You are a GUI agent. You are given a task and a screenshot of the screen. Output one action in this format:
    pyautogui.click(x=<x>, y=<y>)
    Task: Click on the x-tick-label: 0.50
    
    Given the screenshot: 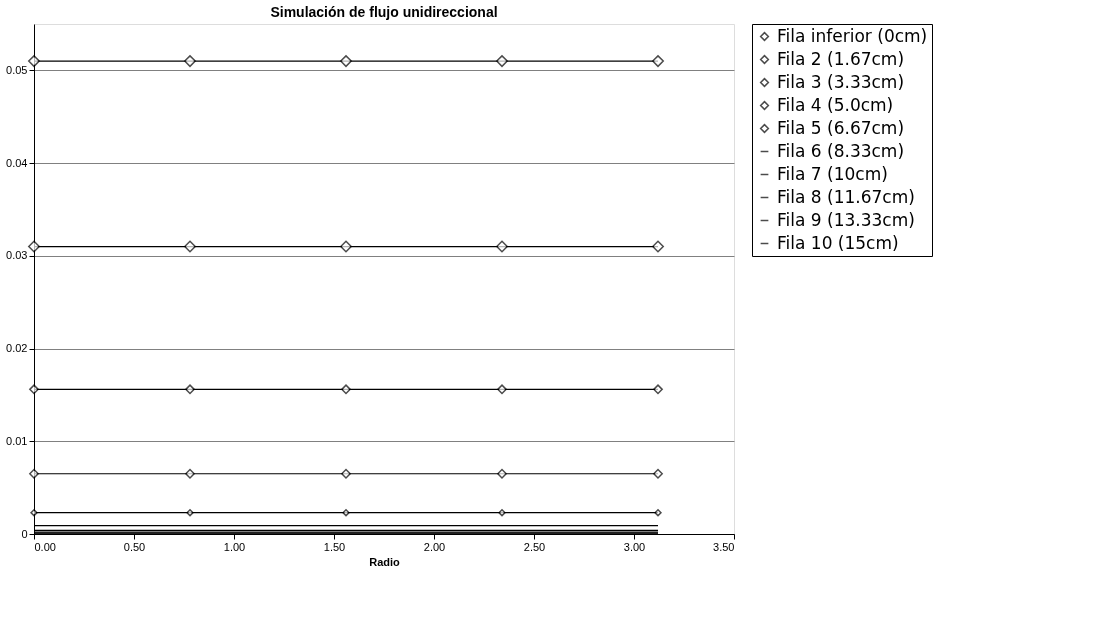 What is the action you would take?
    pyautogui.click(x=134, y=546)
    